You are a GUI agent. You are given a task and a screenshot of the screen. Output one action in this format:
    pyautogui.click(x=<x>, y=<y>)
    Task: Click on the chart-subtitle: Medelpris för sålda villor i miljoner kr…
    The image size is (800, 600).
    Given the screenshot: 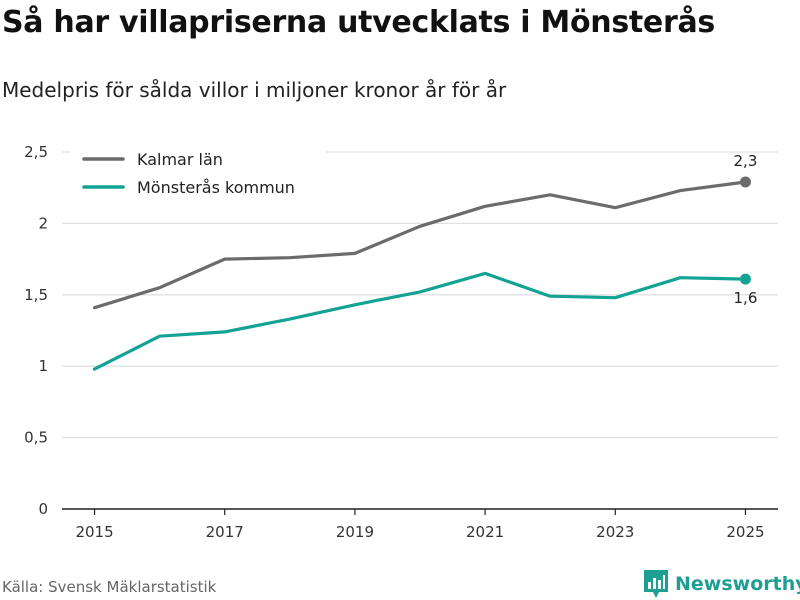 What is the action you would take?
    pyautogui.click(x=254, y=90)
    